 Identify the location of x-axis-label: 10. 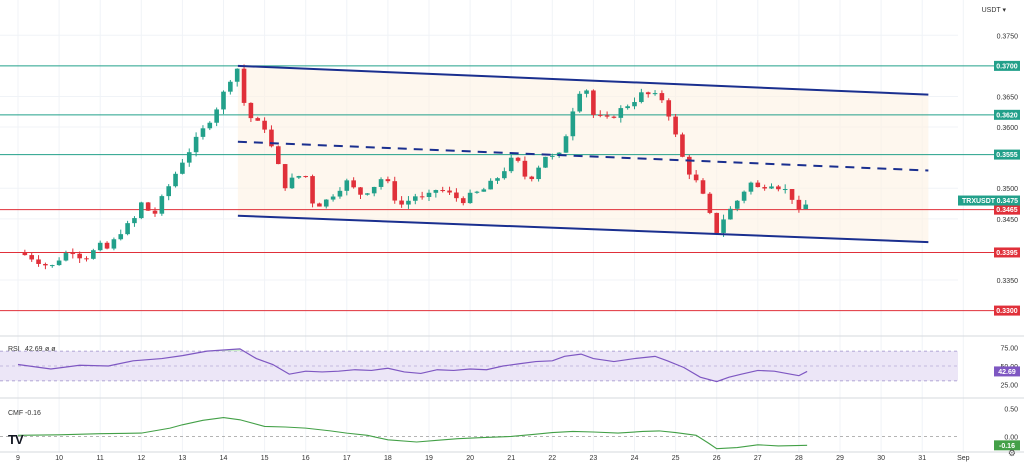
(59, 458).